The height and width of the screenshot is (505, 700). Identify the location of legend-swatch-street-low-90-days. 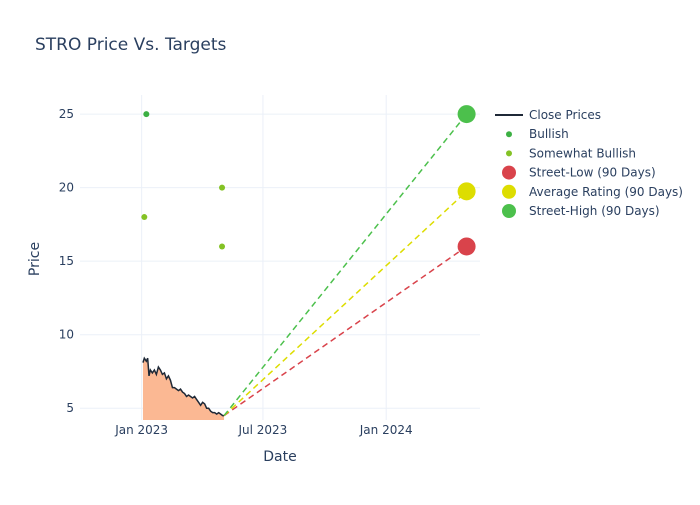
(509, 172).